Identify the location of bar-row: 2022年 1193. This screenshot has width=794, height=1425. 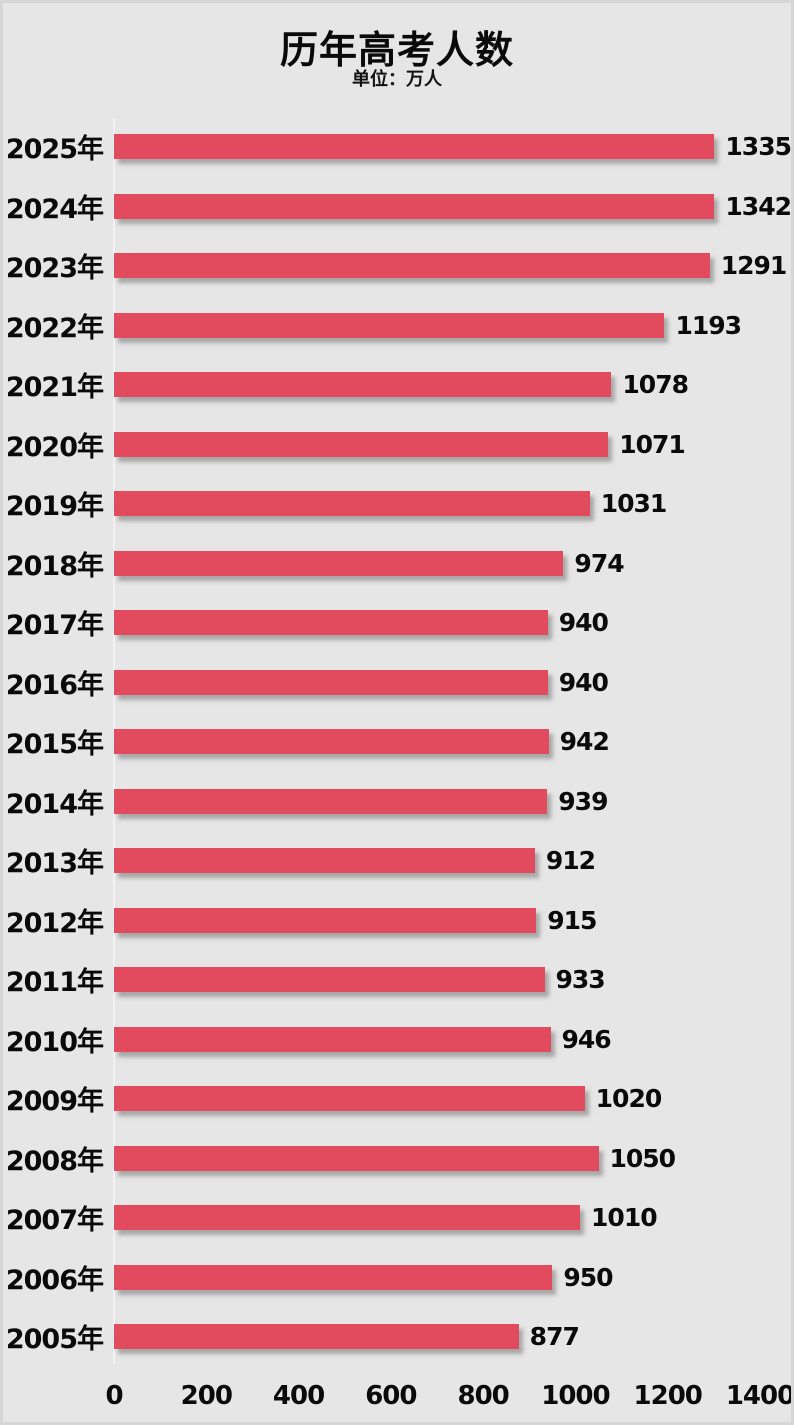
(397, 326).